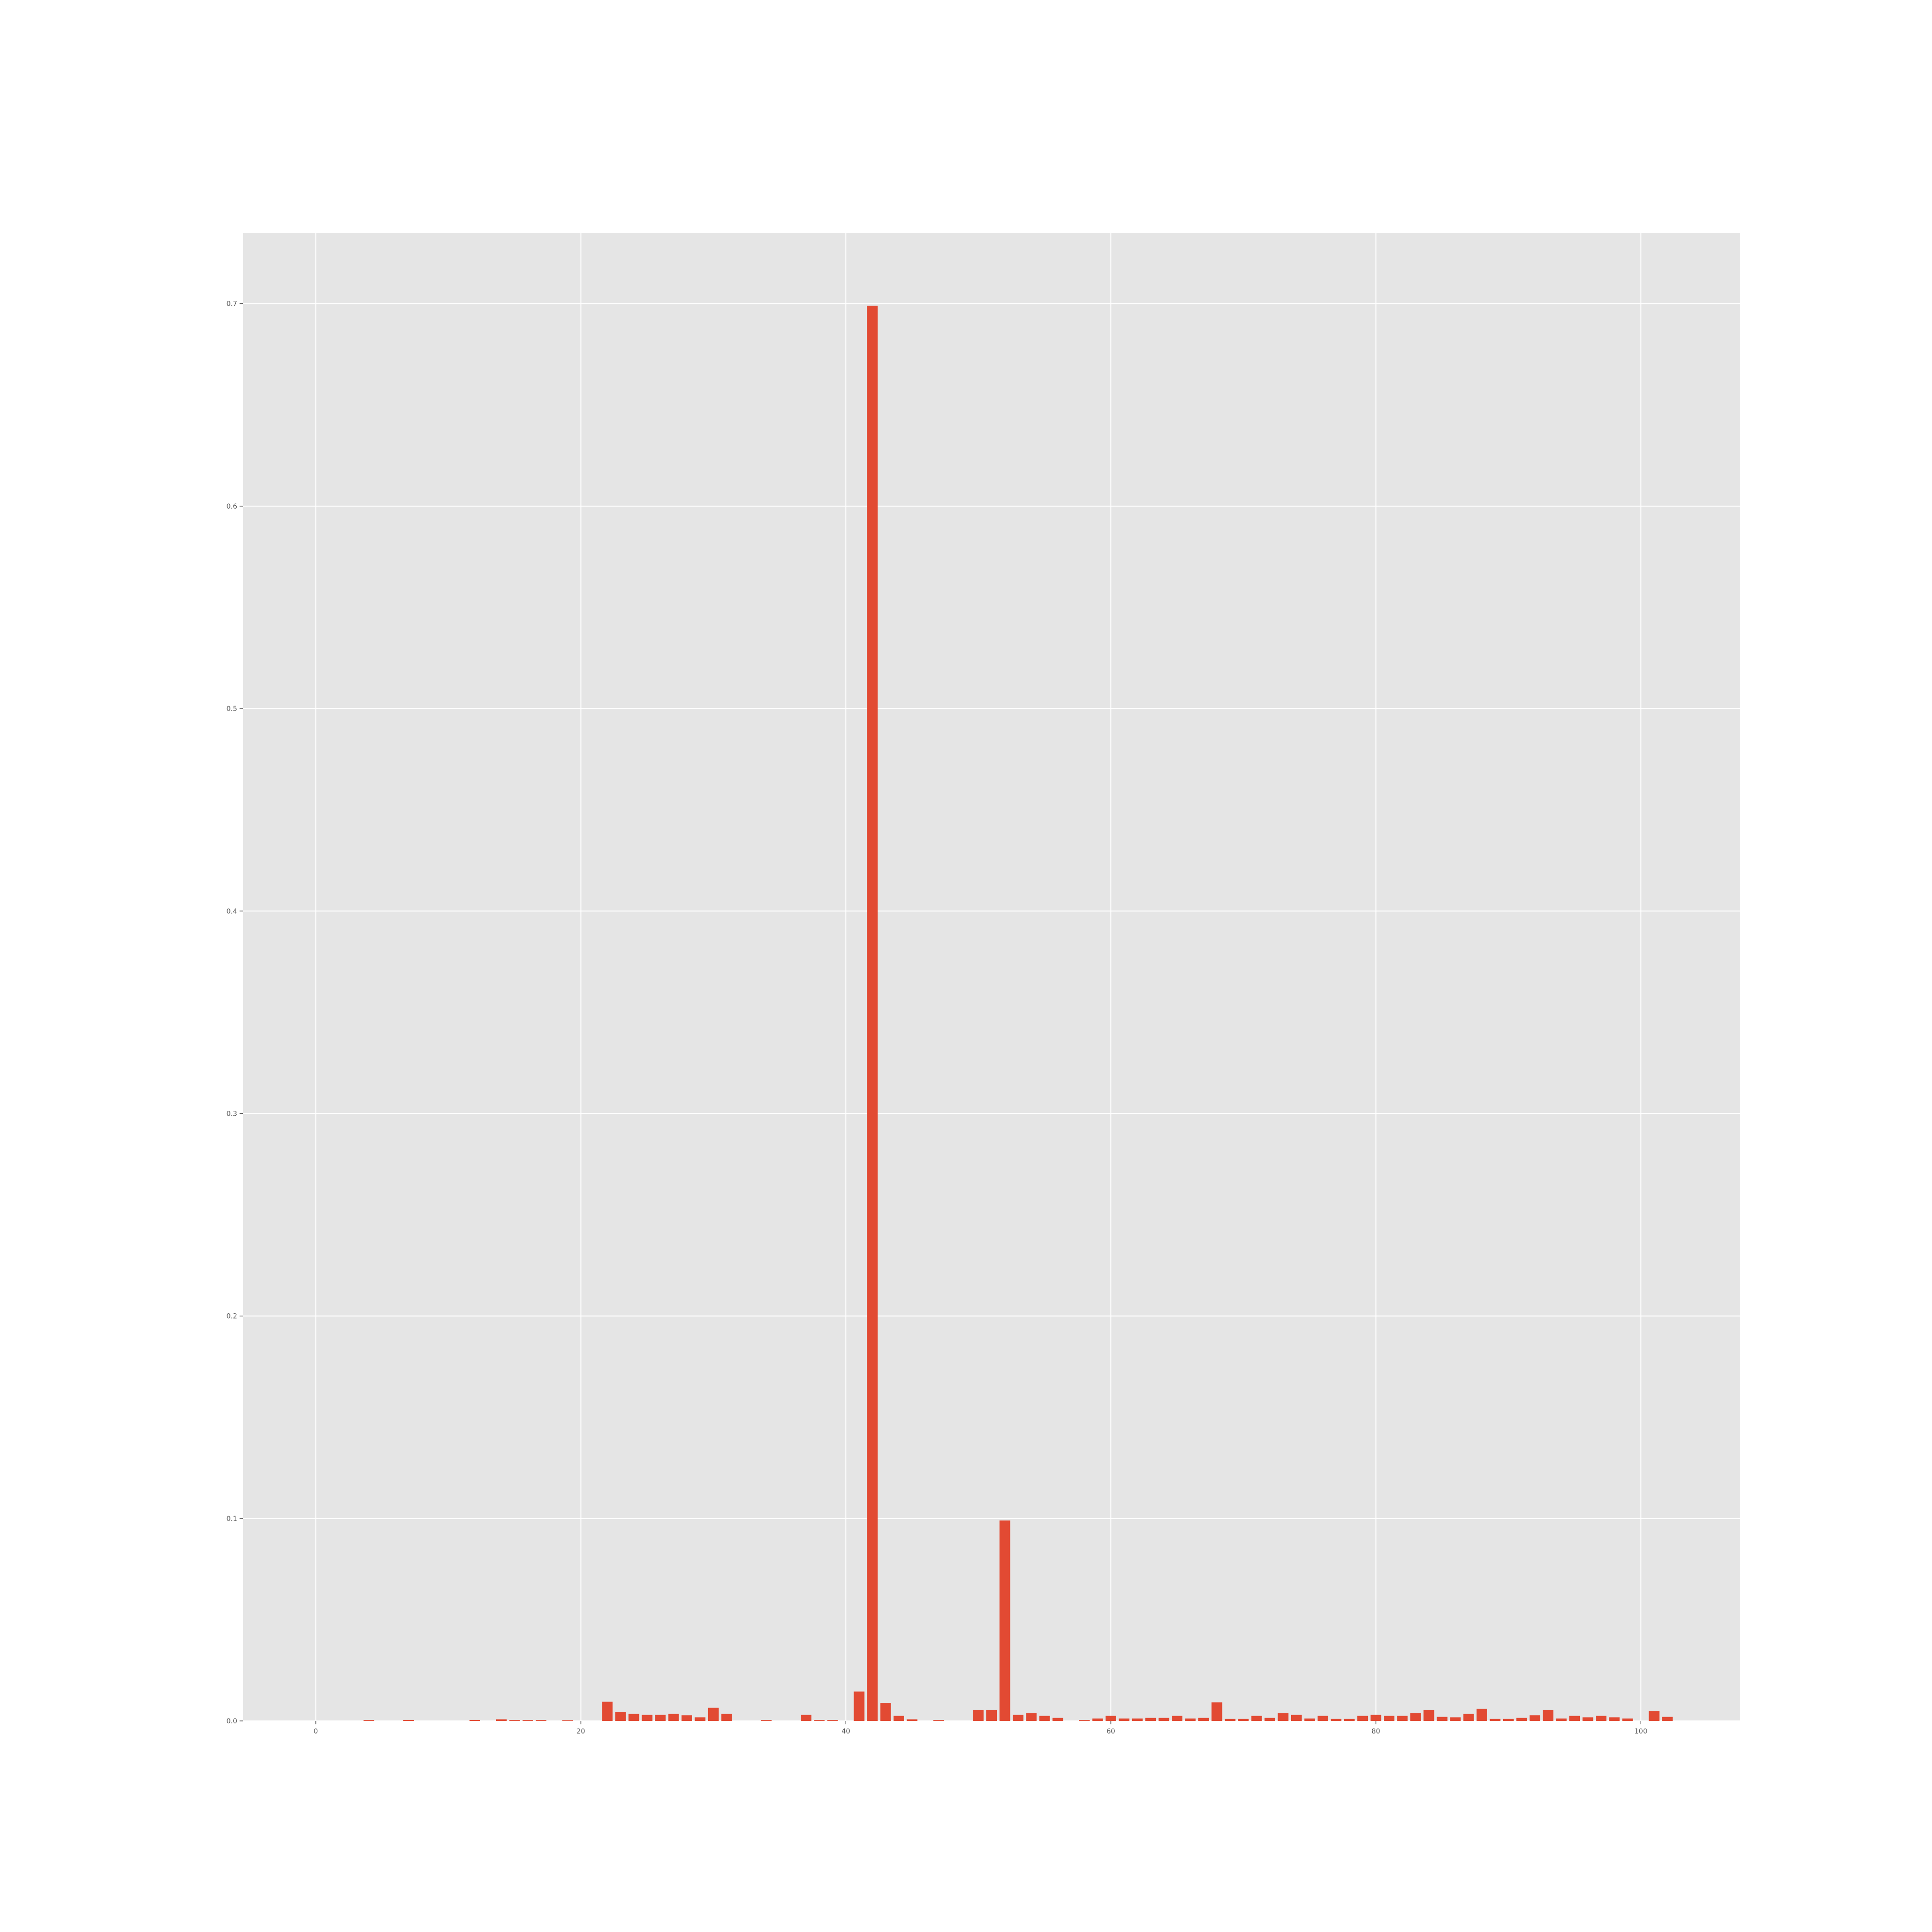 Image resolution: width=1932 pixels, height=1932 pixels. Describe the element at coordinates (235, 1012) in the screenshot. I see `y-axis-ticks: 0.0 0.1 0.2 0.3 0.4 0.5 0.6 0.7` at that location.